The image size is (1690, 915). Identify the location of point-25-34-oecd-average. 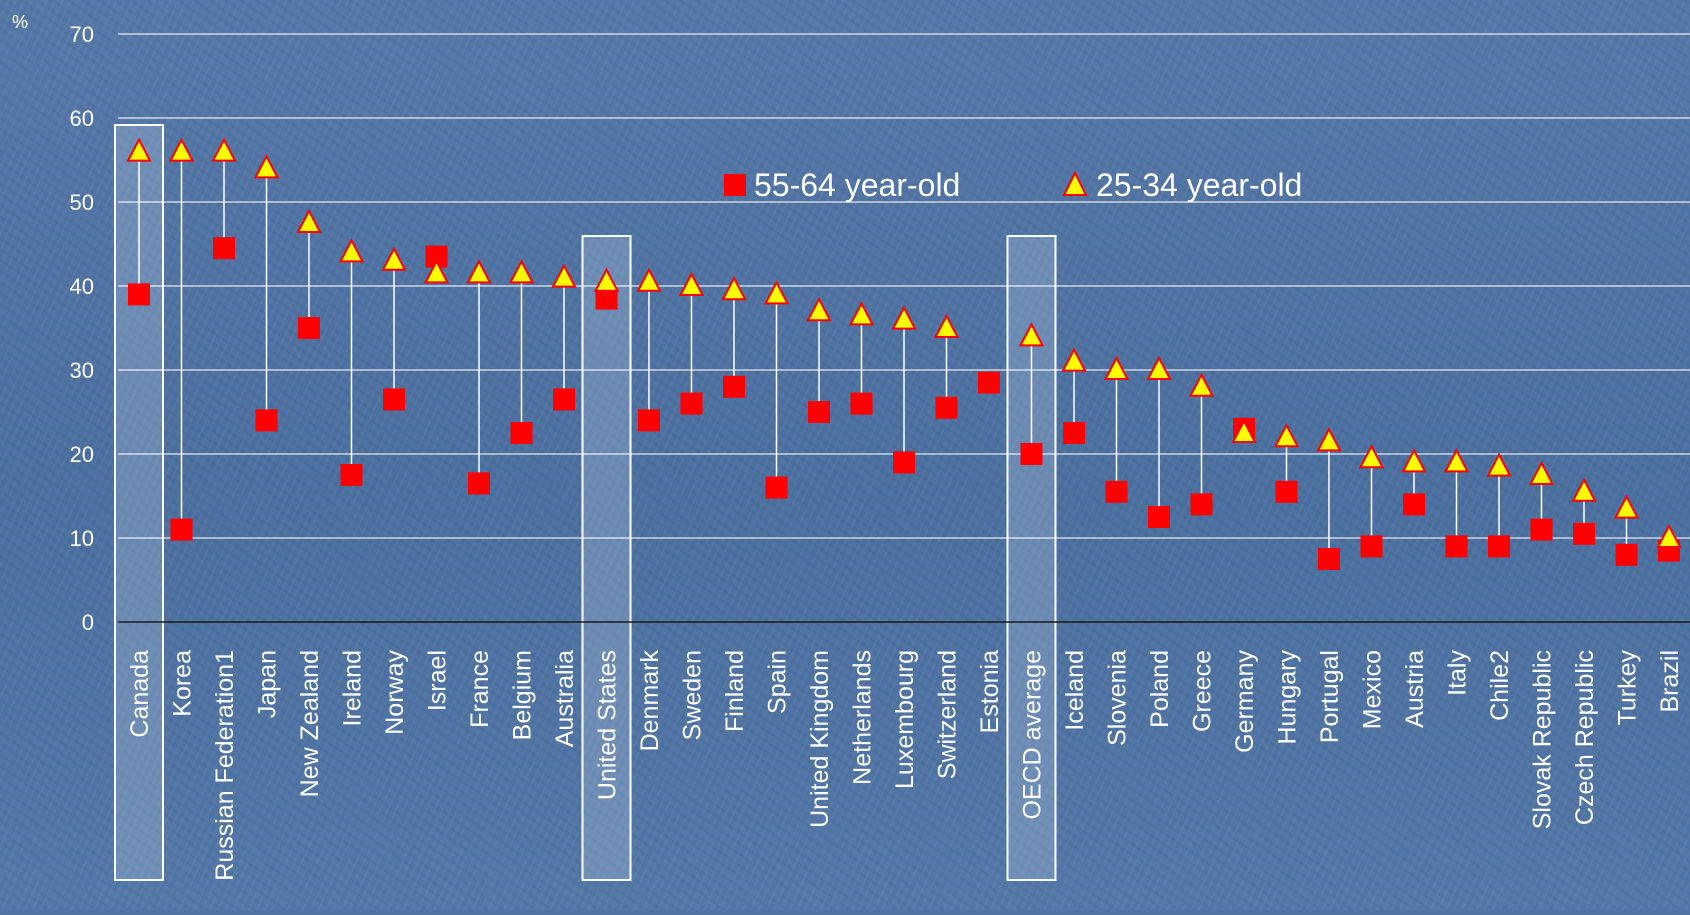
(1031, 334).